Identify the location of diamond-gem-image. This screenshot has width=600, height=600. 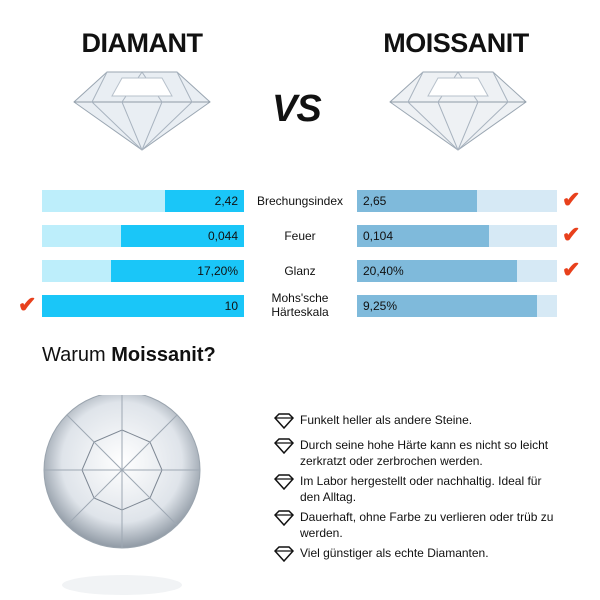
(142, 111).